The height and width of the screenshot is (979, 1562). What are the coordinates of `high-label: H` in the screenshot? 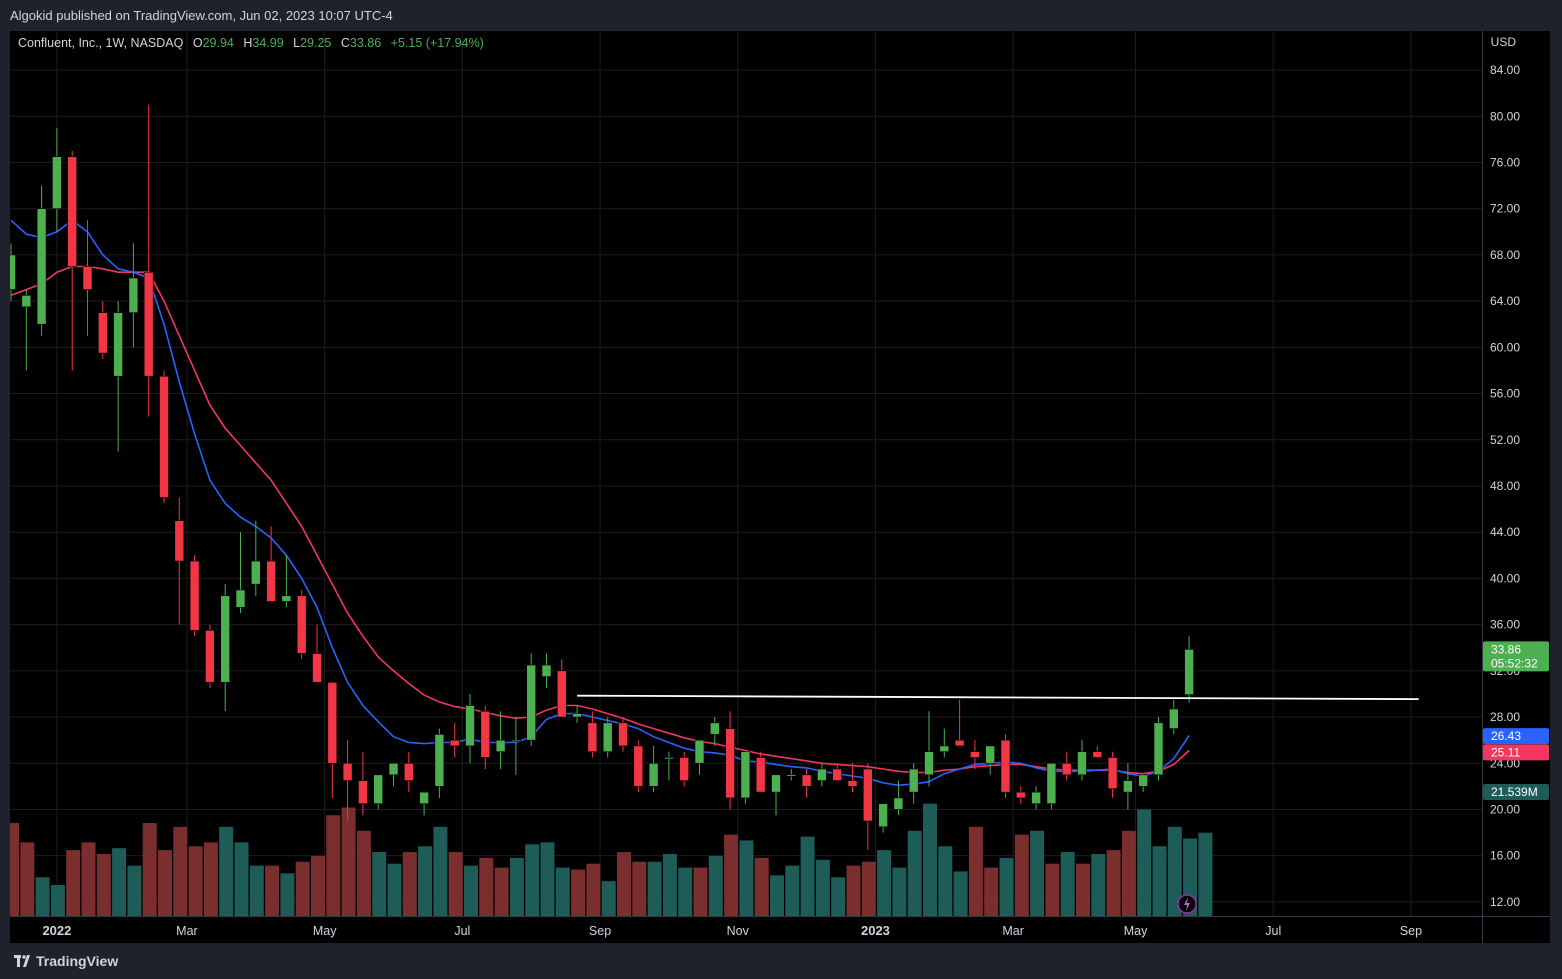 It's located at (248, 43).